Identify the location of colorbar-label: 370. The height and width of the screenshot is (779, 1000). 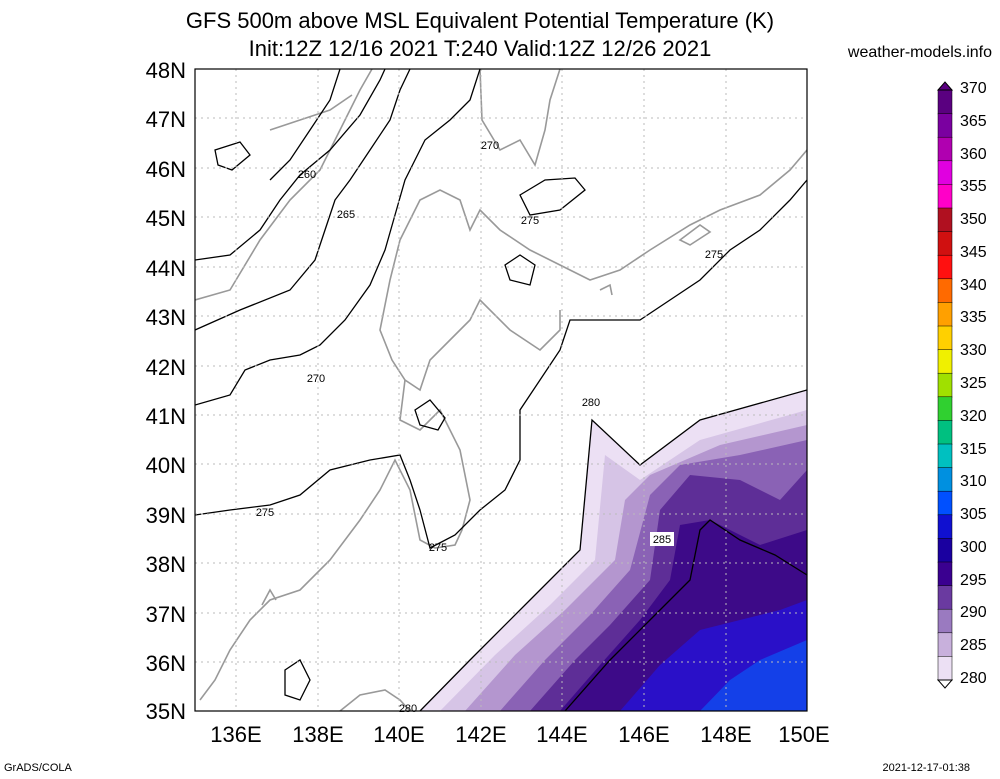
(973, 88).